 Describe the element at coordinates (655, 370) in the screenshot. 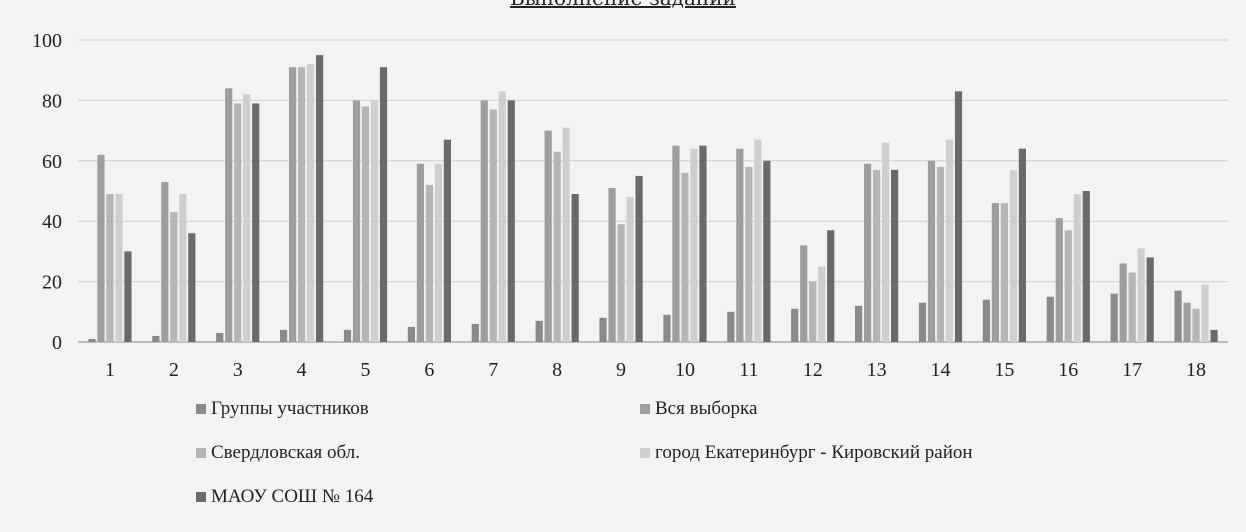

I see `x-axis: 1 2 3 4 5 6 7 8 9 10 11 12 13 14 15 16 17 18` at that location.